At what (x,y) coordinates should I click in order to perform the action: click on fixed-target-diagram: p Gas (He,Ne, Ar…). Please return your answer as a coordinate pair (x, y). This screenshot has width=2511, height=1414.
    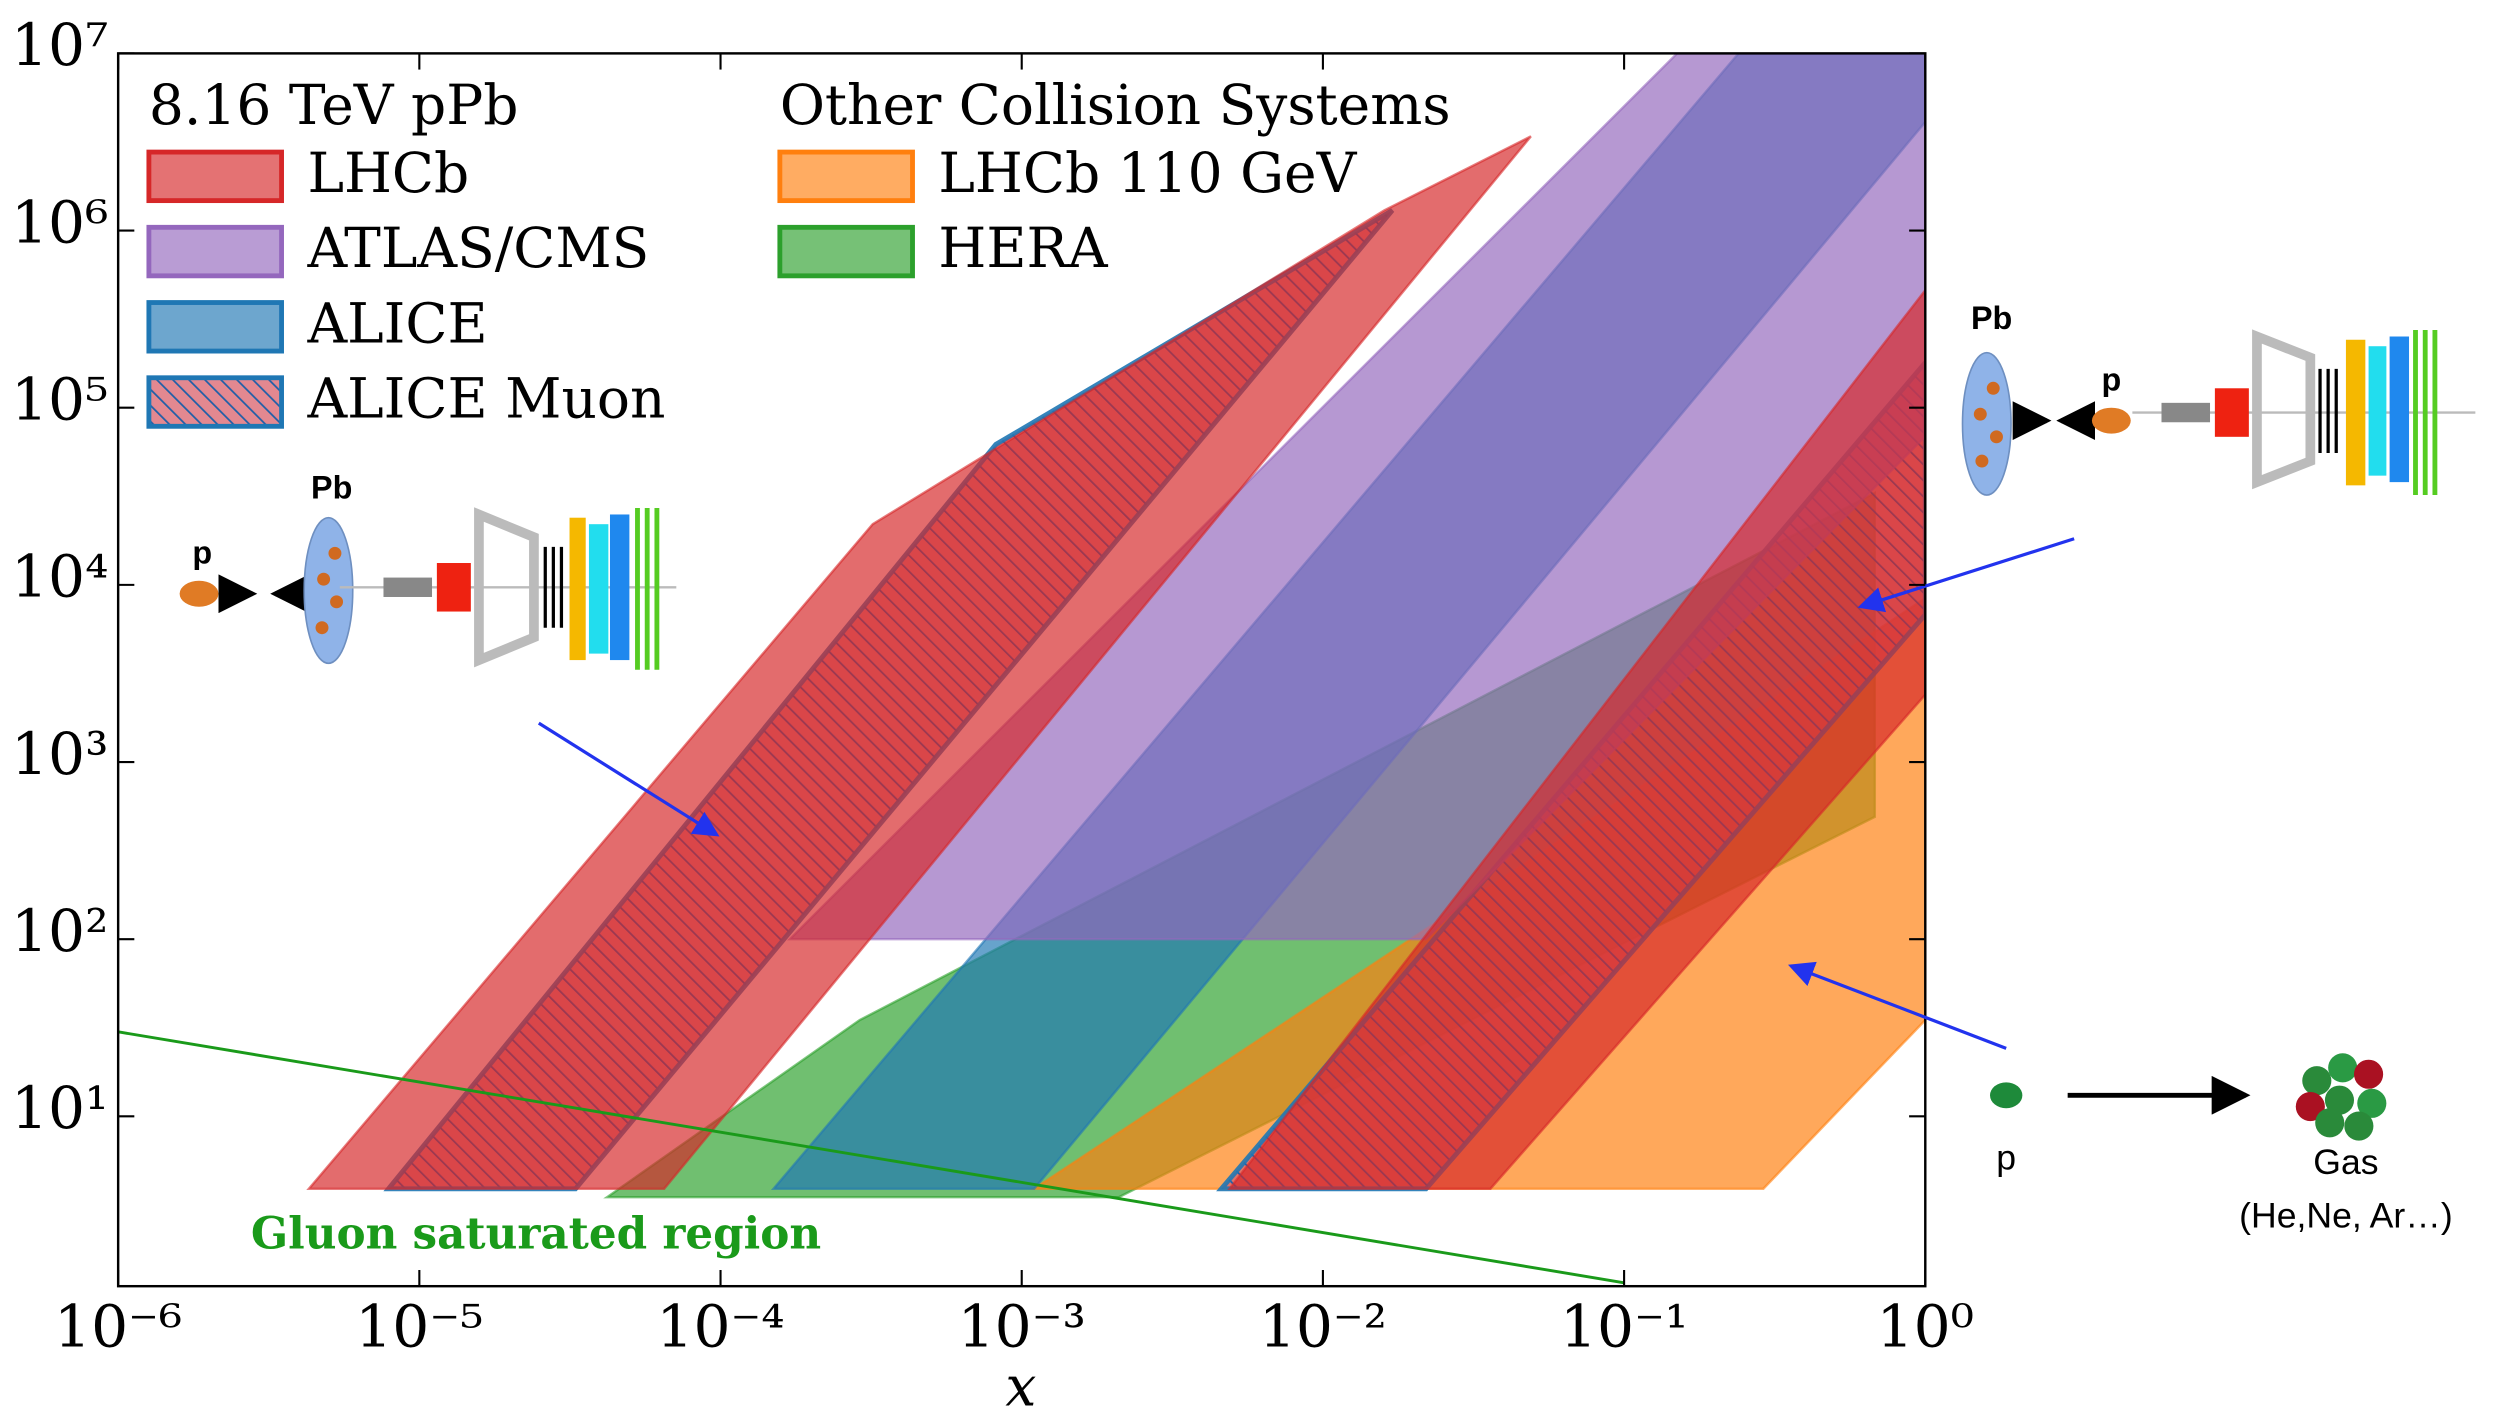
    Looking at the image, I should click on (2221, 1144).